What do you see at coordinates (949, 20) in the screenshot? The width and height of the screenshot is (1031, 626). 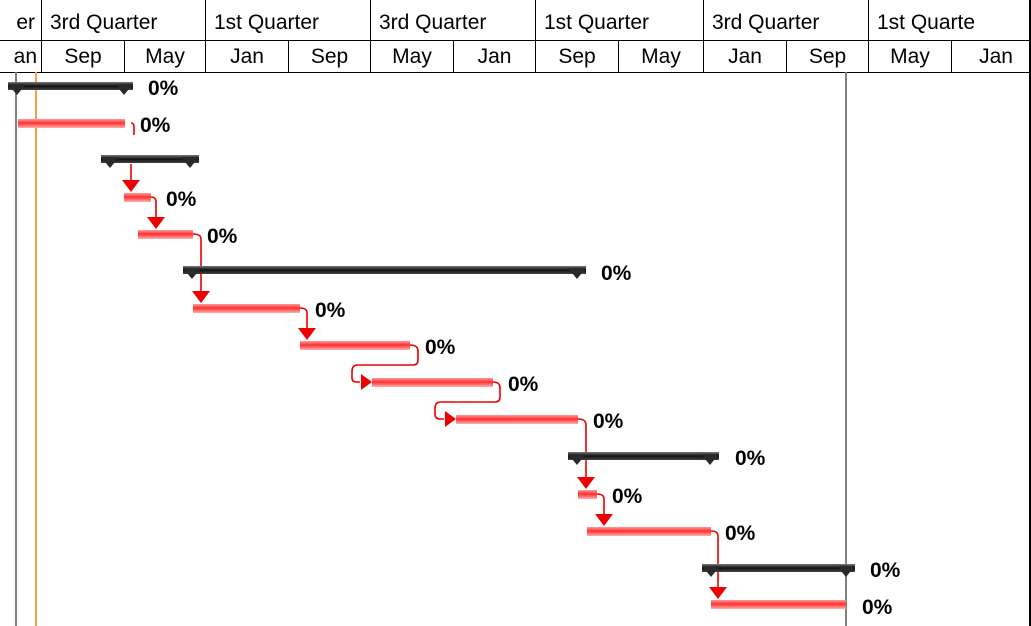 I see `timescale-top-cell: 1st Quarte` at bounding box center [949, 20].